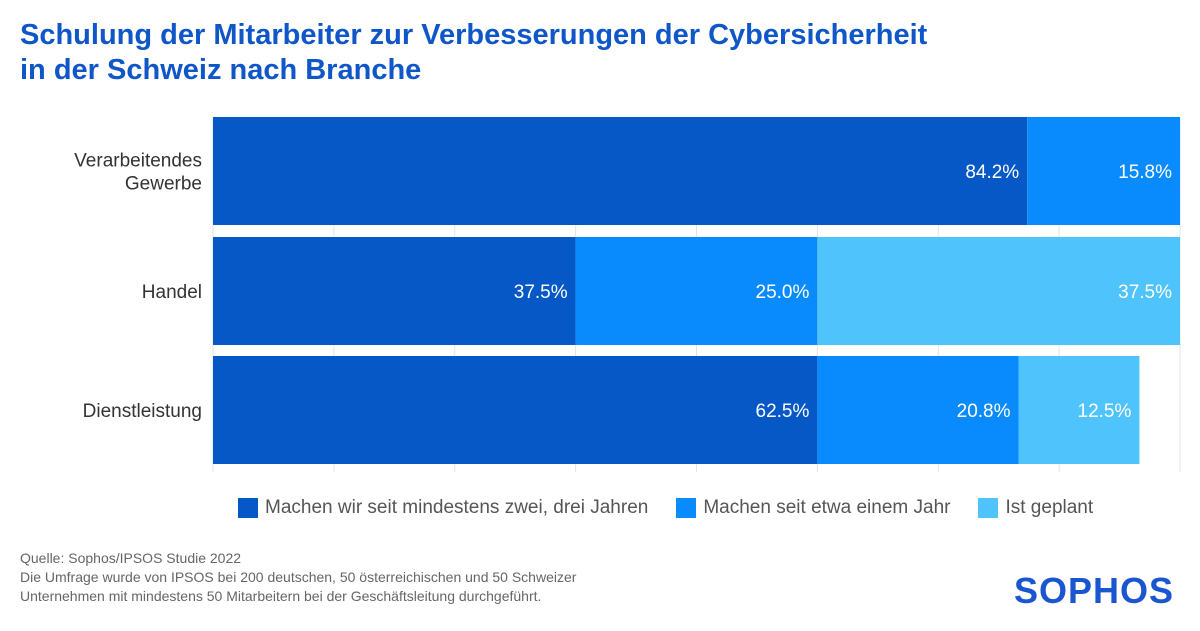  I want to click on legend-item: Ist geplant, so click(1035, 508).